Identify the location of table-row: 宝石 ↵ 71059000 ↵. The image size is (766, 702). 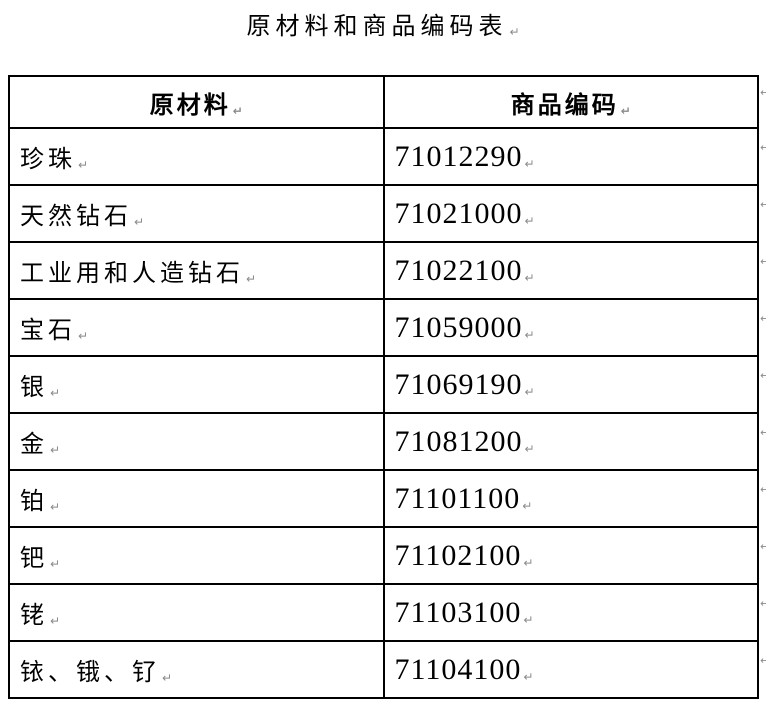
(383, 327).